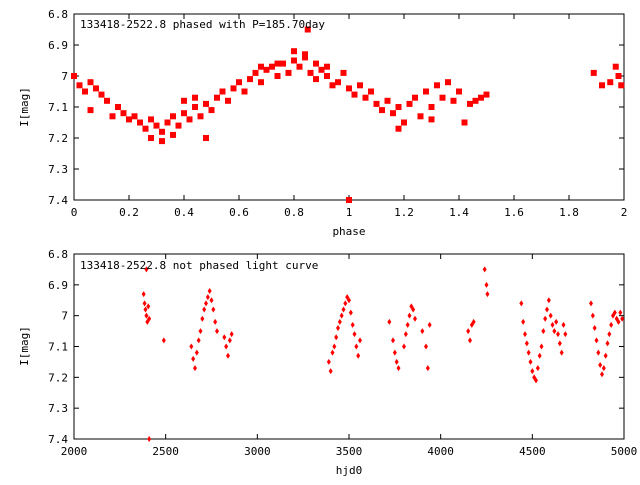  Describe the element at coordinates (58, 347) in the screenshot. I see `y-tick-label: 7.1` at that location.